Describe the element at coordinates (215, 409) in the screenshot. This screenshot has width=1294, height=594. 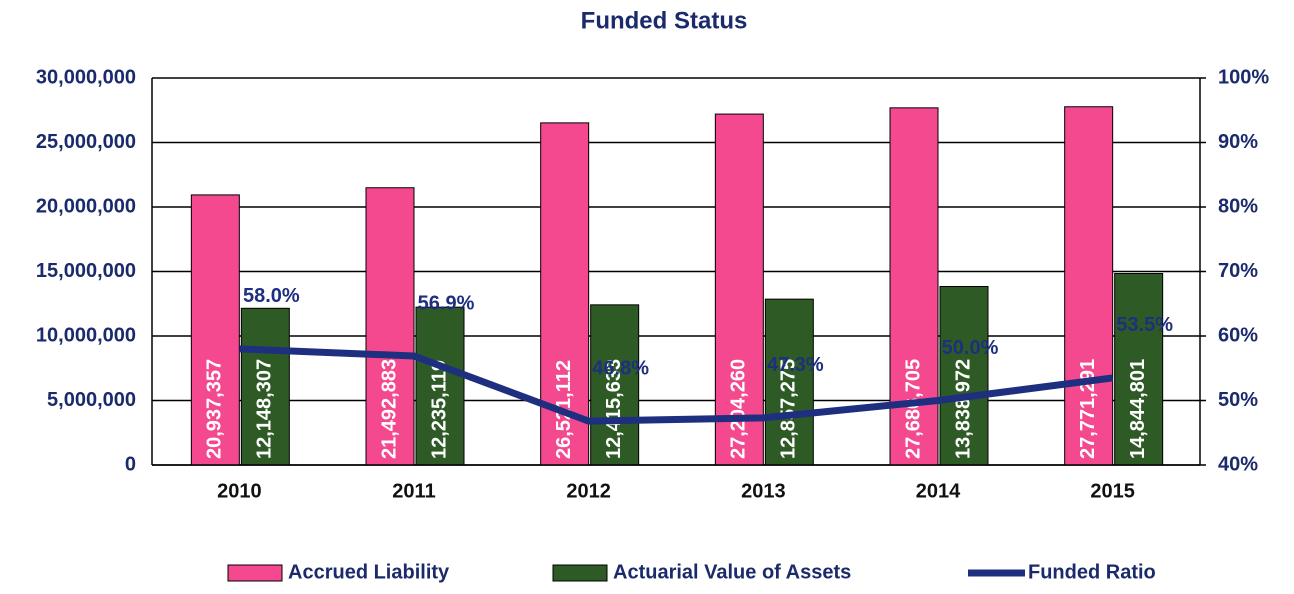
I see `bar-value-label: 20,937,357` at that location.